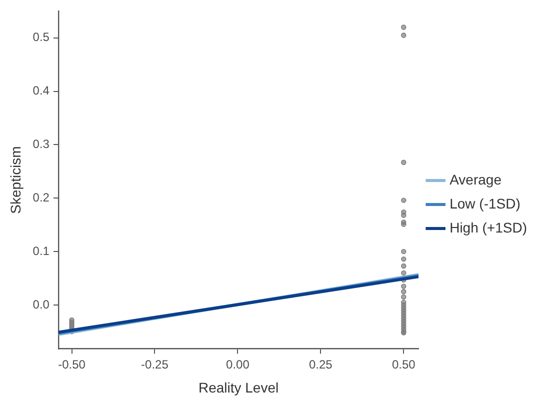 Image resolution: width=547 pixels, height=405 pixels. I want to click on x-axis-title: Reality Level, so click(238, 387).